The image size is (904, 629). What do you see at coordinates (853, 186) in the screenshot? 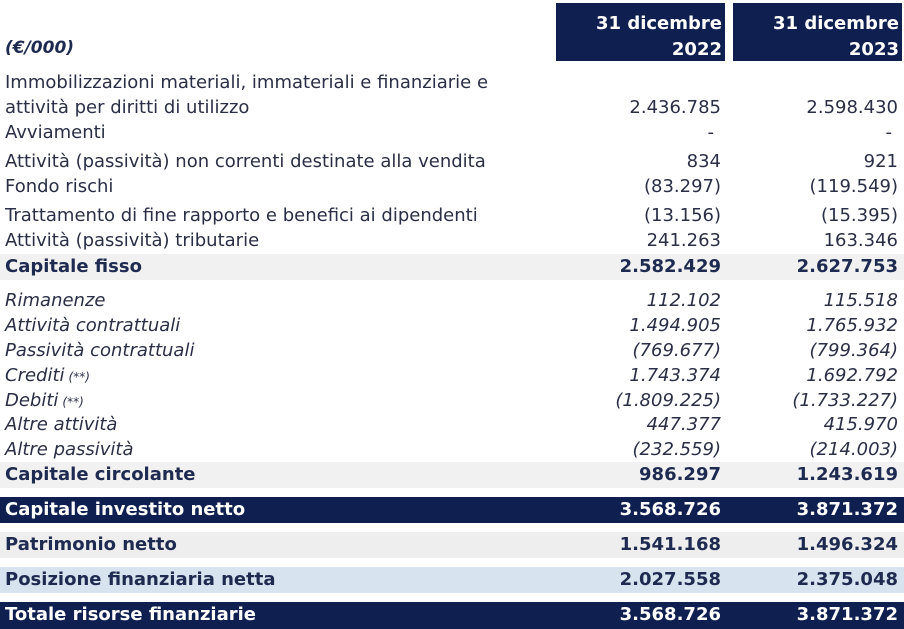
I see `value-2023: (119.549)` at bounding box center [853, 186].